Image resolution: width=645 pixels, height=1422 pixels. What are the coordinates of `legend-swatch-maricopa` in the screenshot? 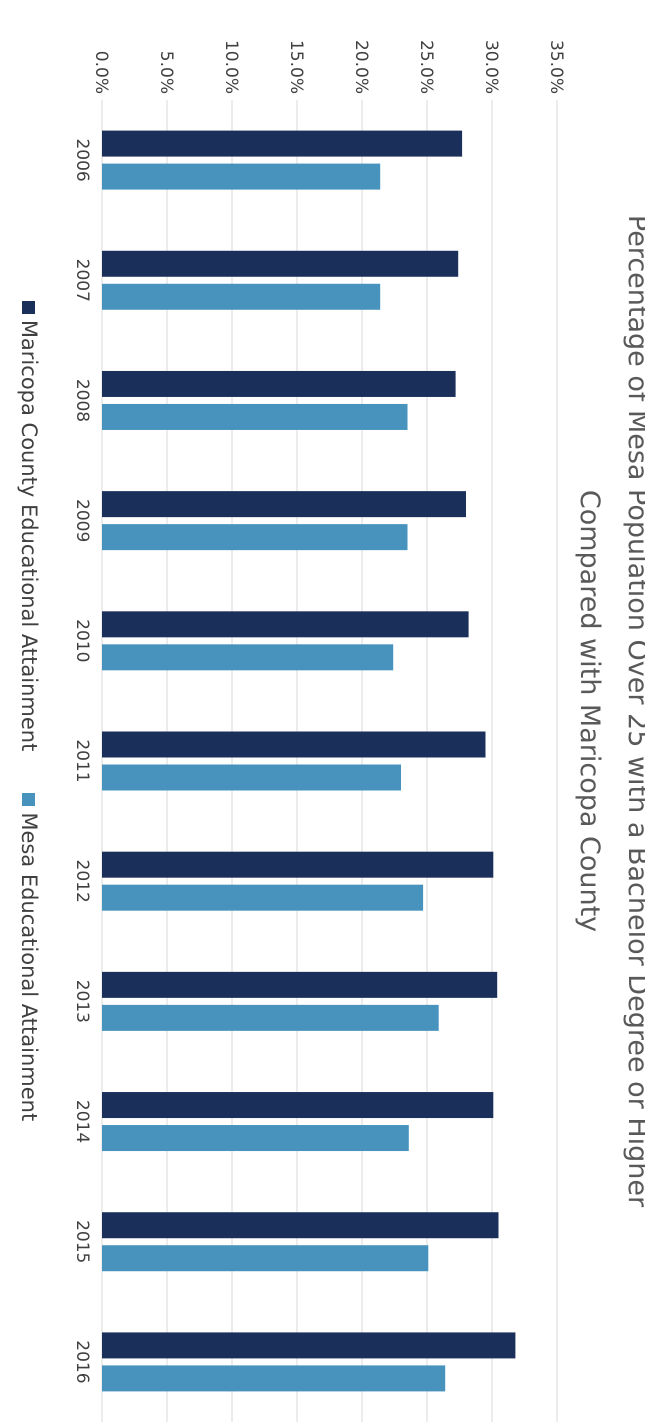 It's located at (29, 307).